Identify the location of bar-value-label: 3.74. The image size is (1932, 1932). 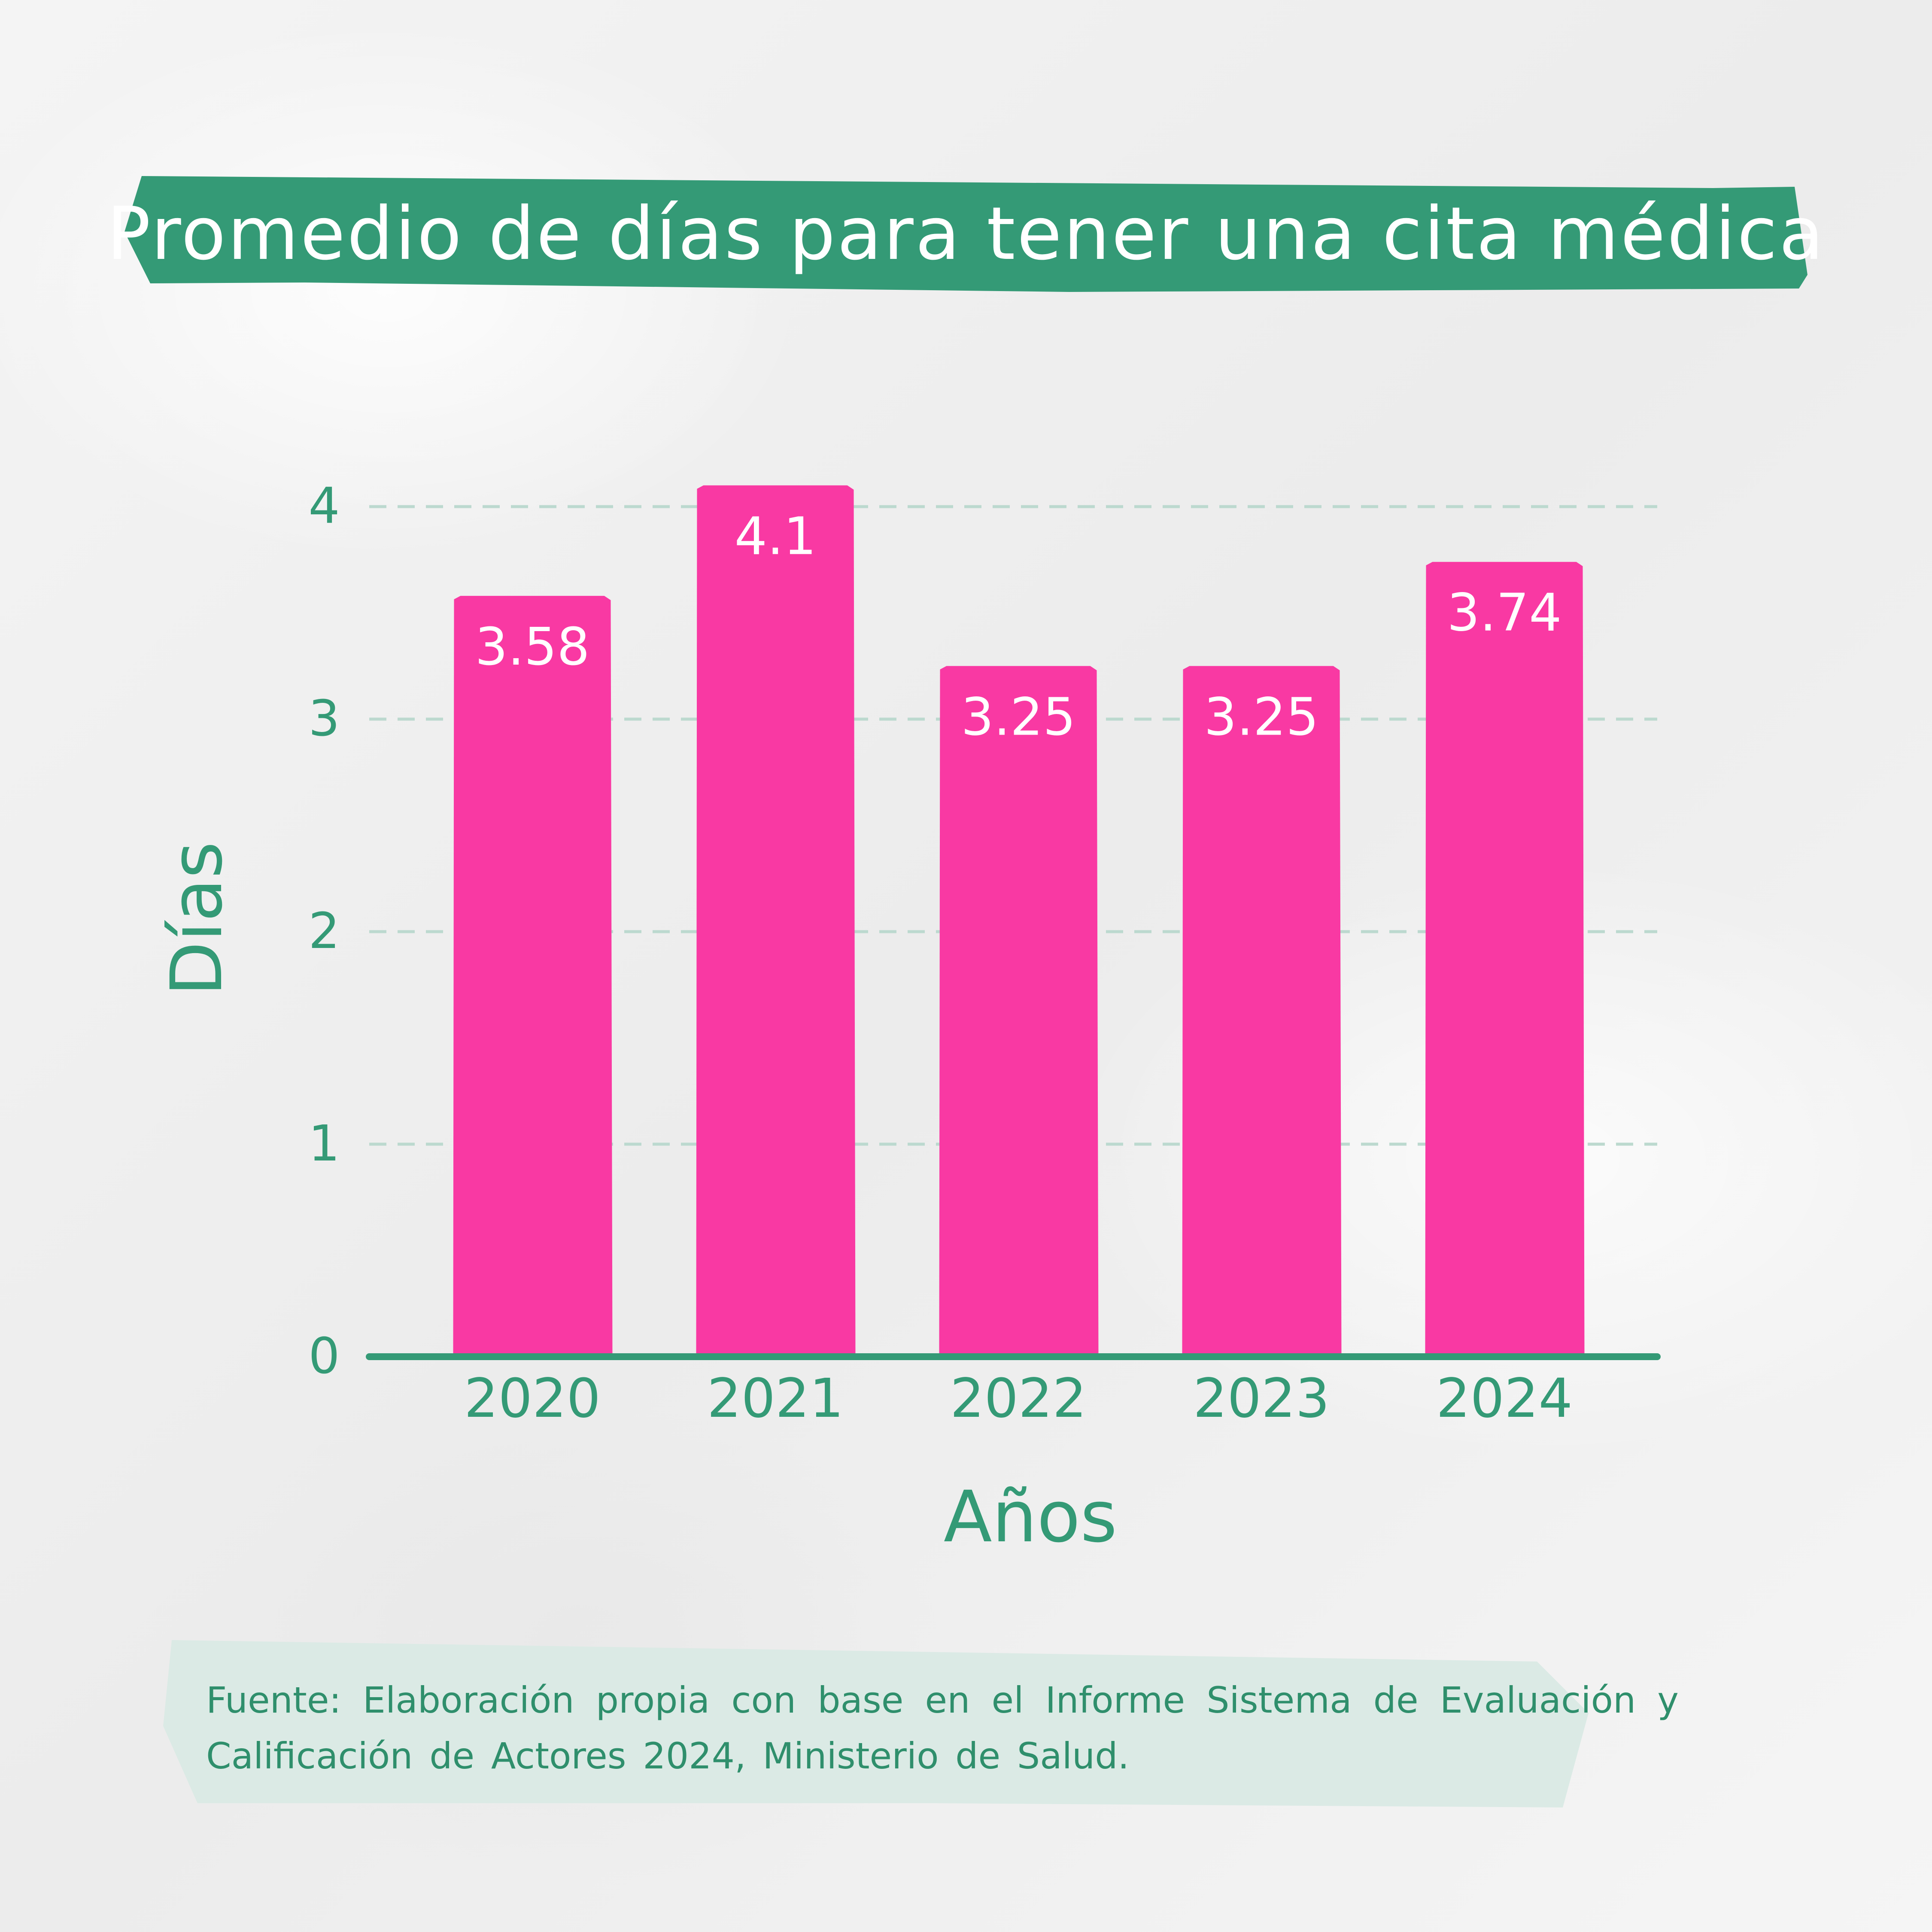
(1504, 613).